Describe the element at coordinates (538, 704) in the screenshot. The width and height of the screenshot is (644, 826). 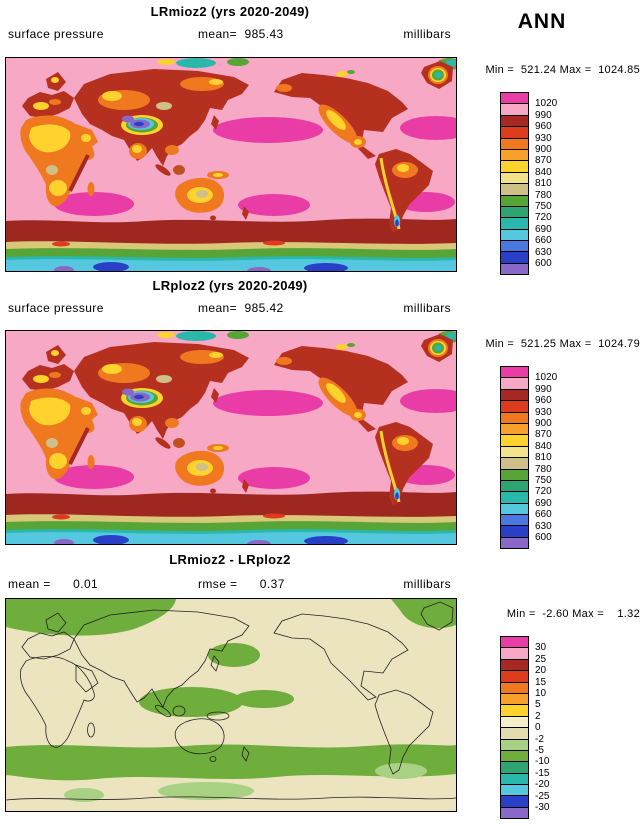
I see `colorbar-tick-label: 5` at that location.